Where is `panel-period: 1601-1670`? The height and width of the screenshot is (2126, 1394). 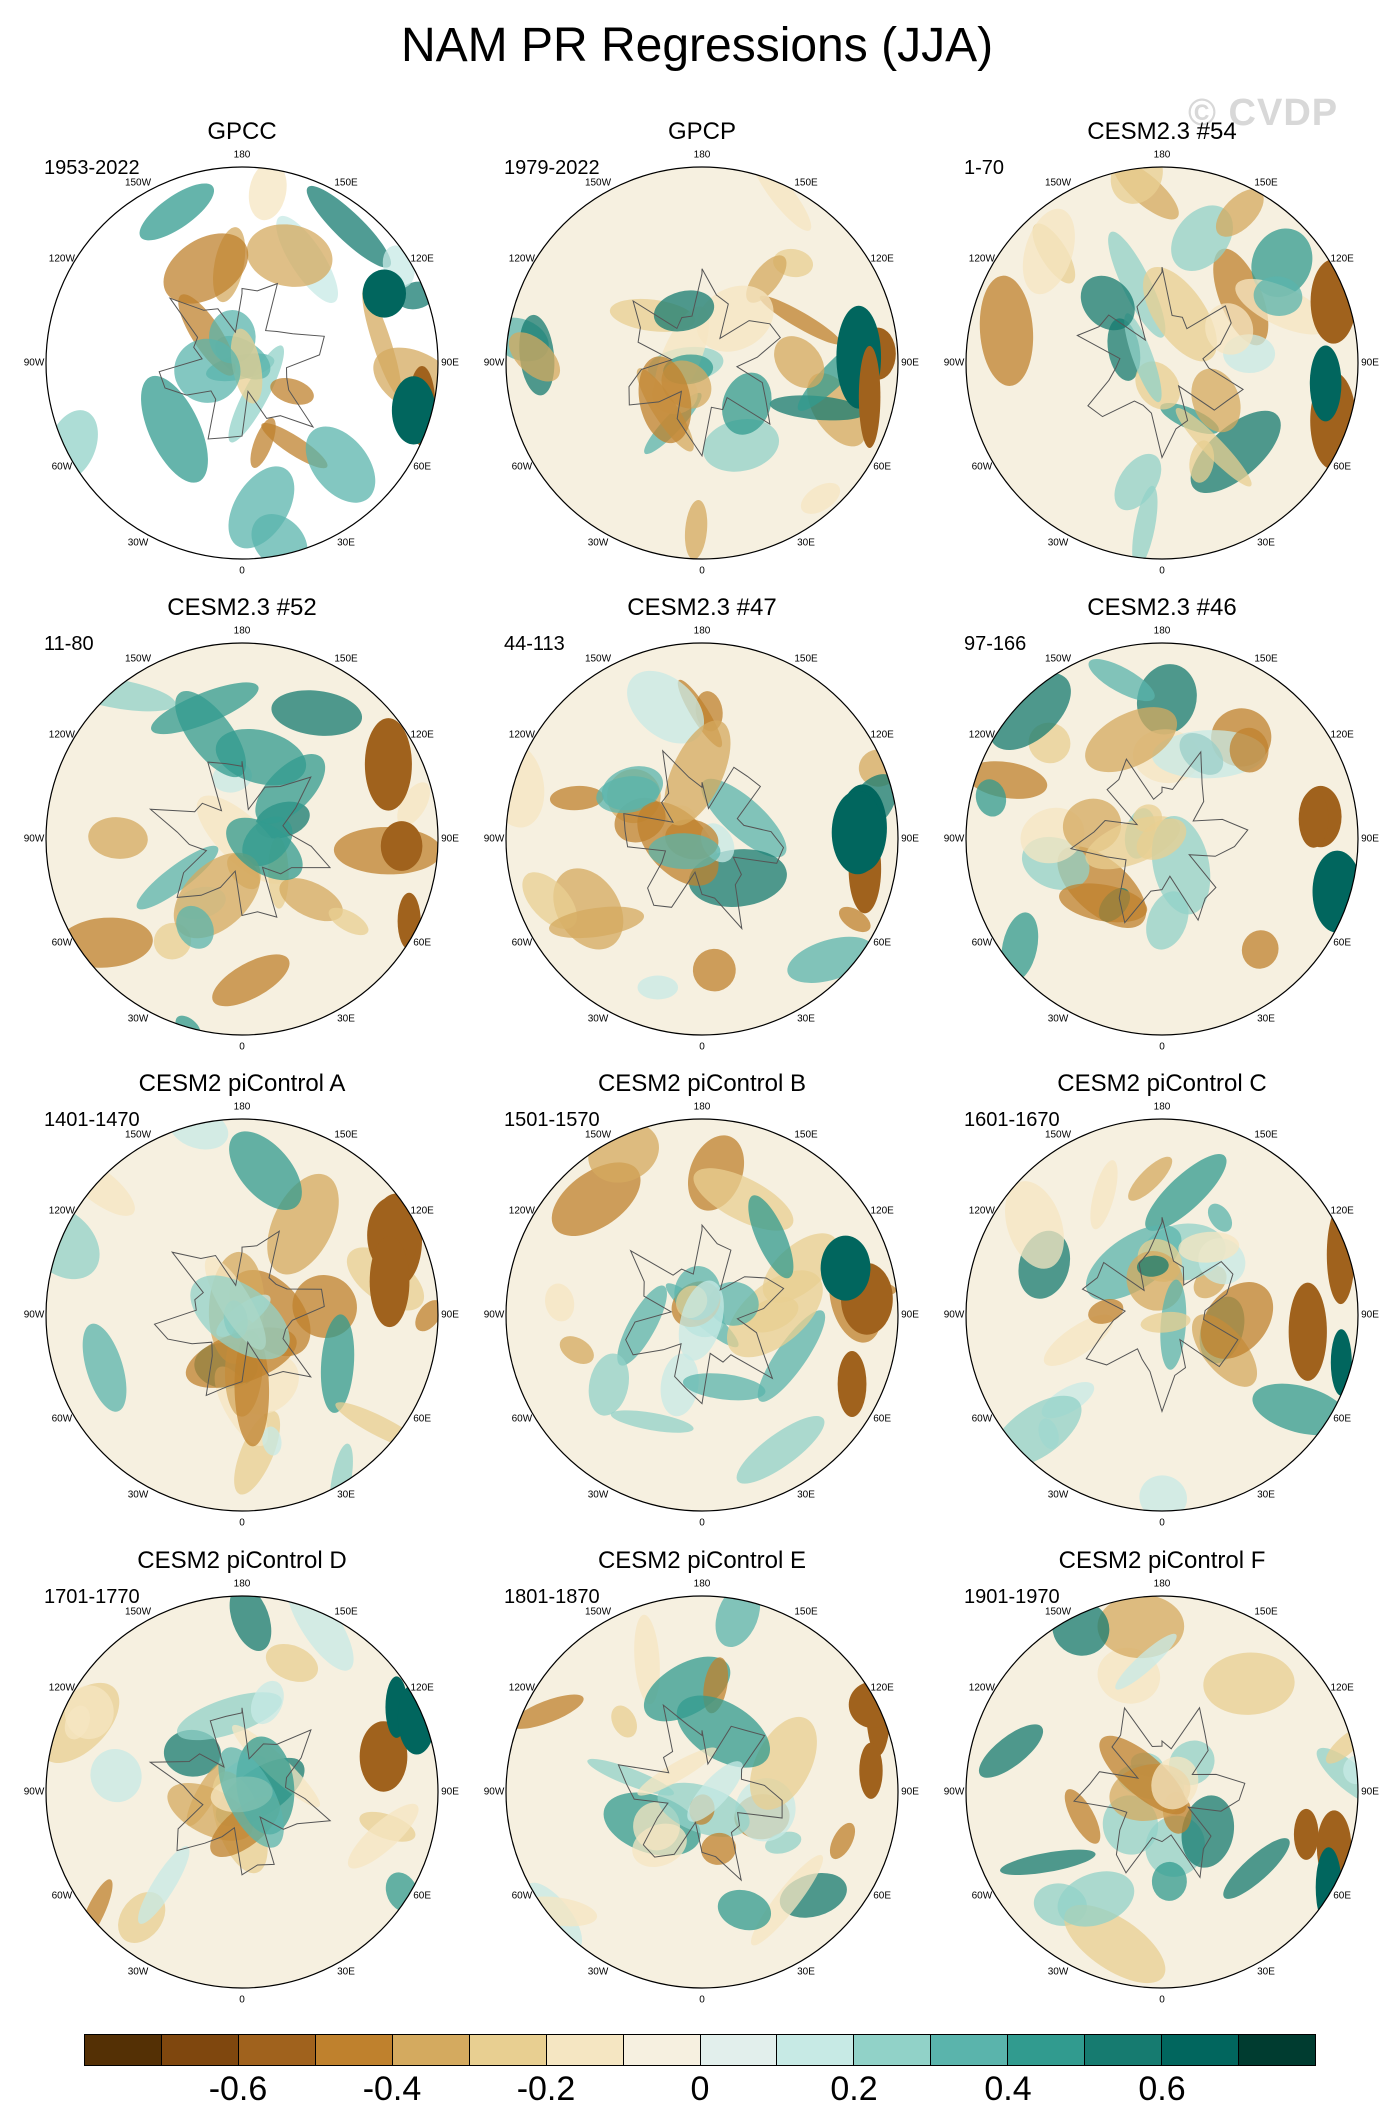 panel-period: 1601-1670 is located at coordinates (1012, 1120).